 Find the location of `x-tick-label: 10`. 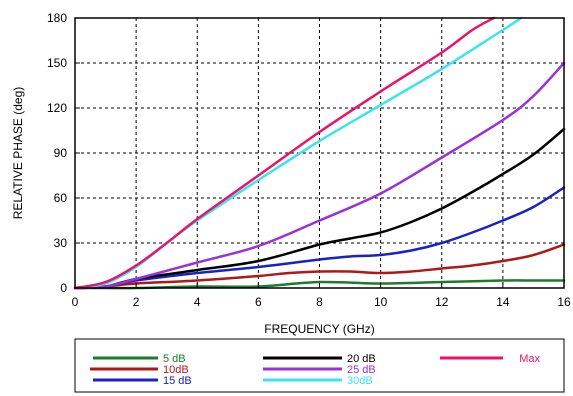

x-tick-label: 10 is located at coordinates (381, 302).